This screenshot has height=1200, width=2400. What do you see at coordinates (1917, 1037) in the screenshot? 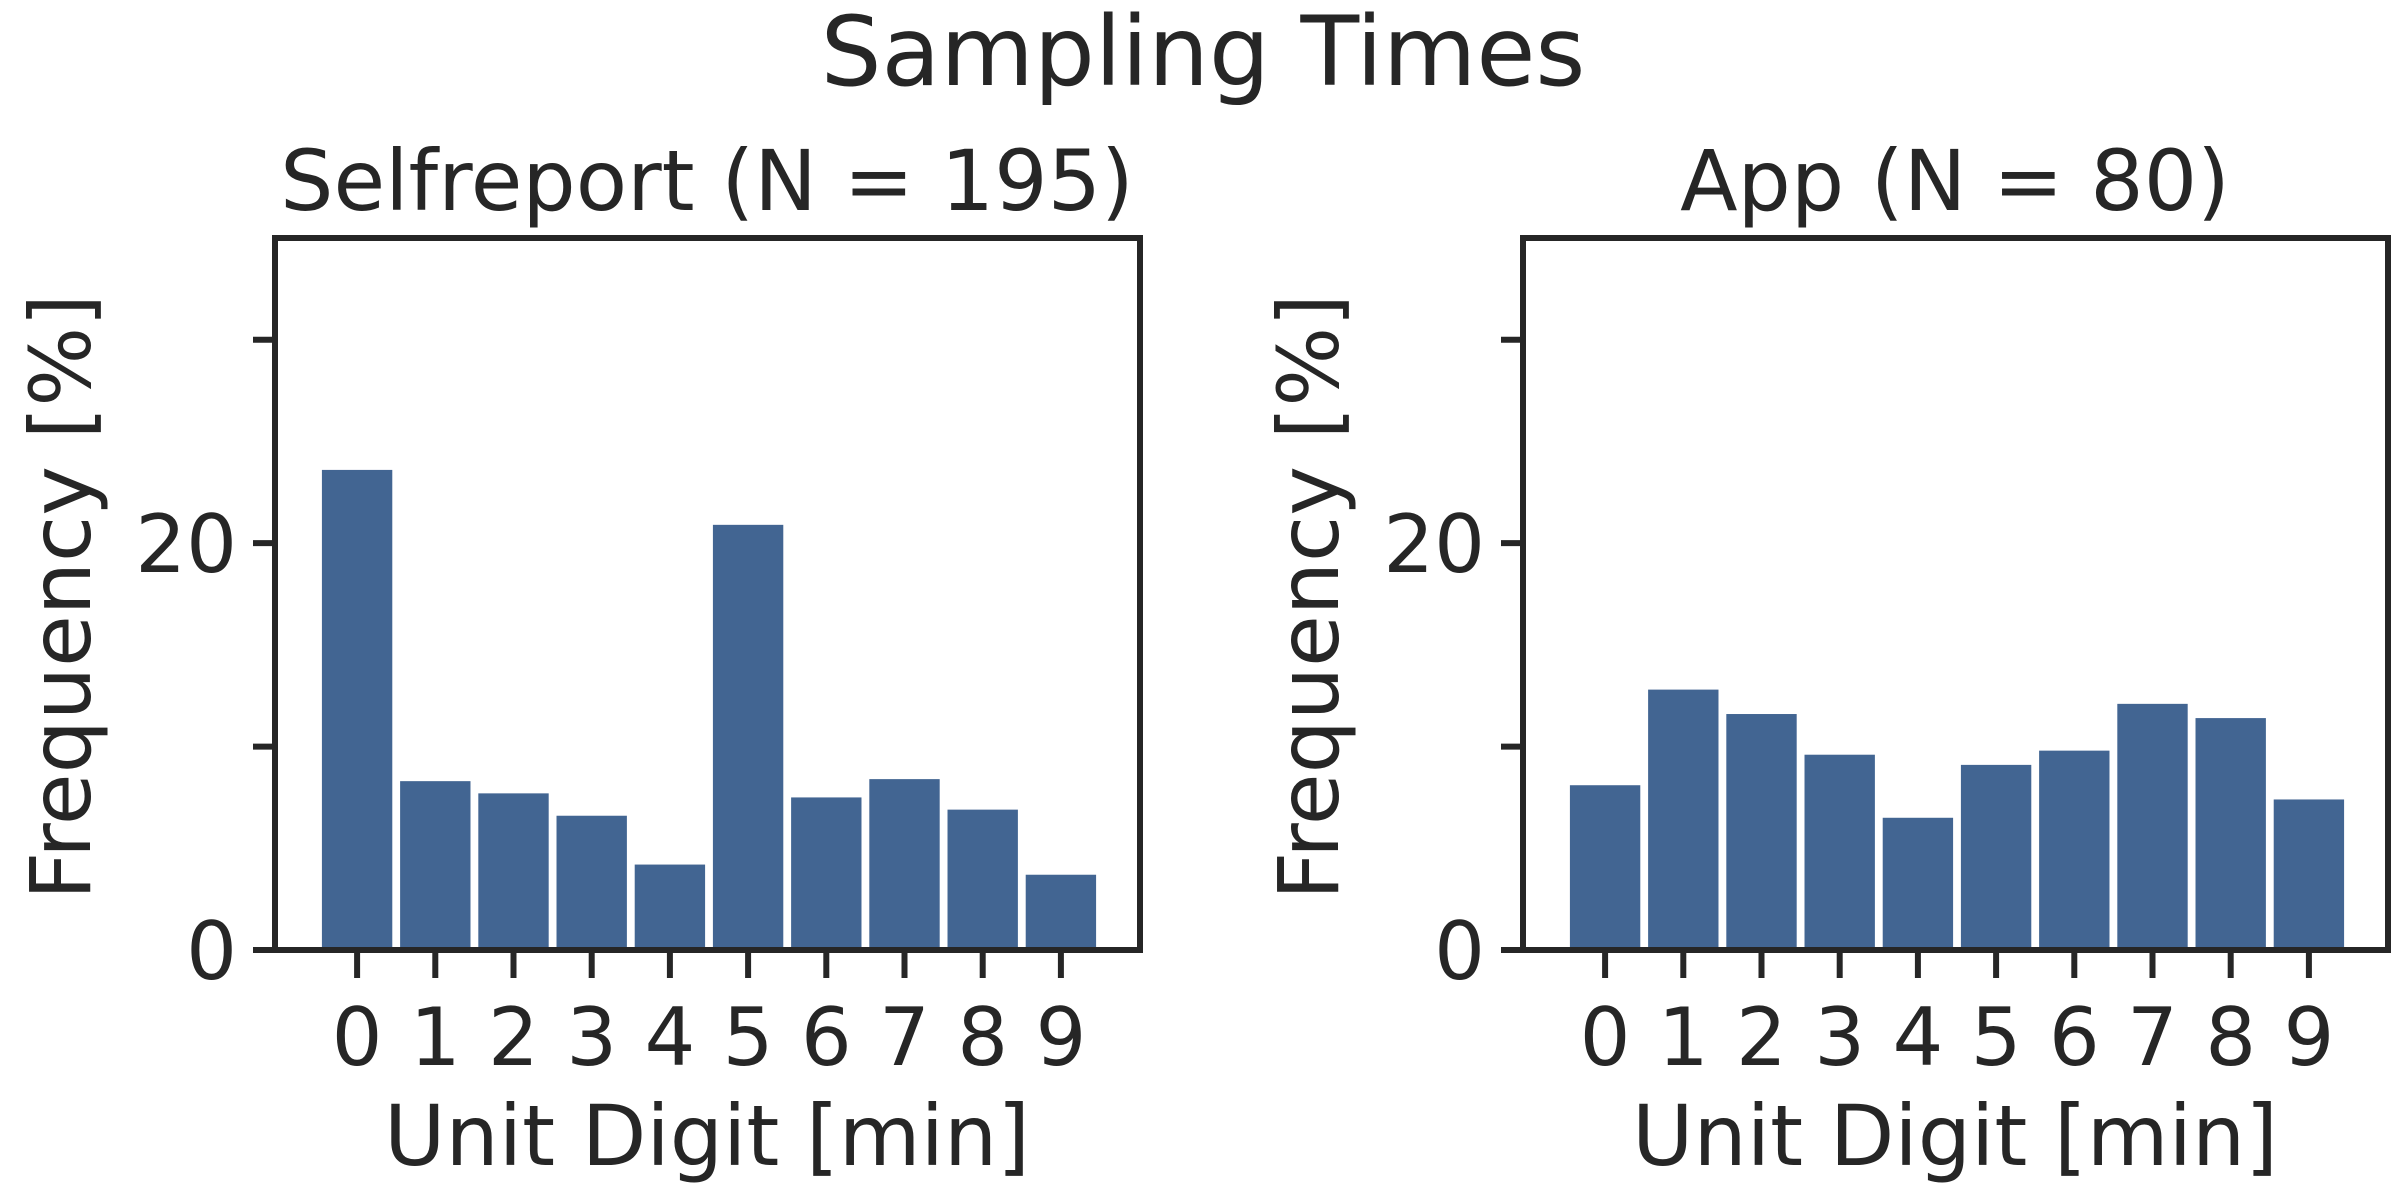
I see `x-tick-label-app-4: 4` at bounding box center [1917, 1037].